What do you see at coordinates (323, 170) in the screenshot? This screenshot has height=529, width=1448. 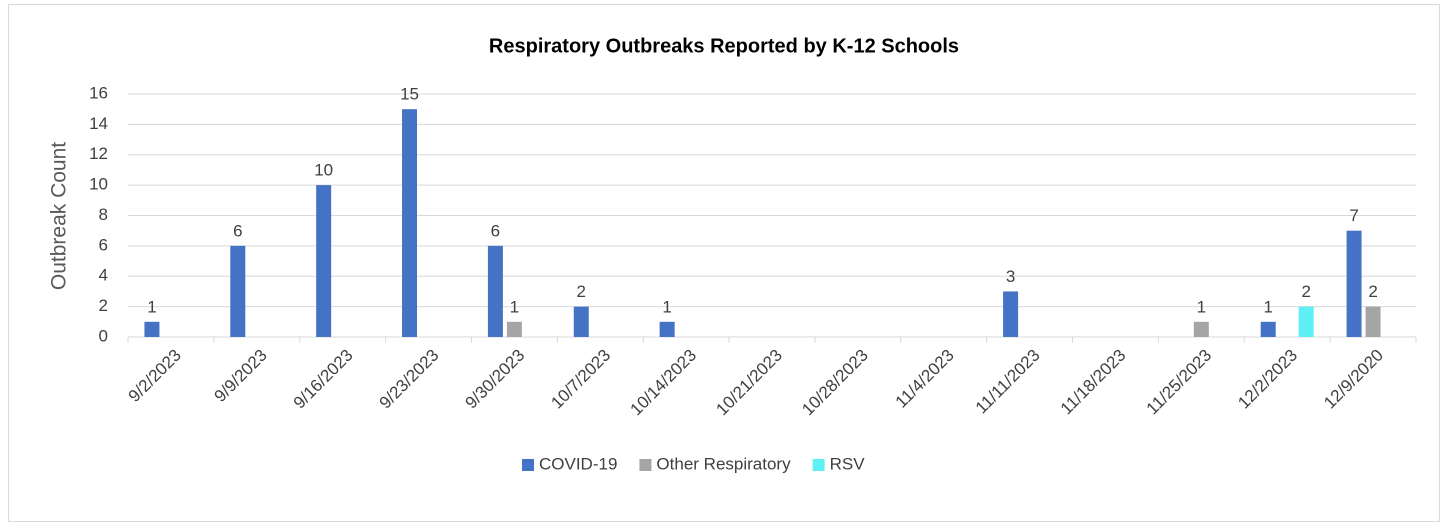 I see `data-label: 10` at bounding box center [323, 170].